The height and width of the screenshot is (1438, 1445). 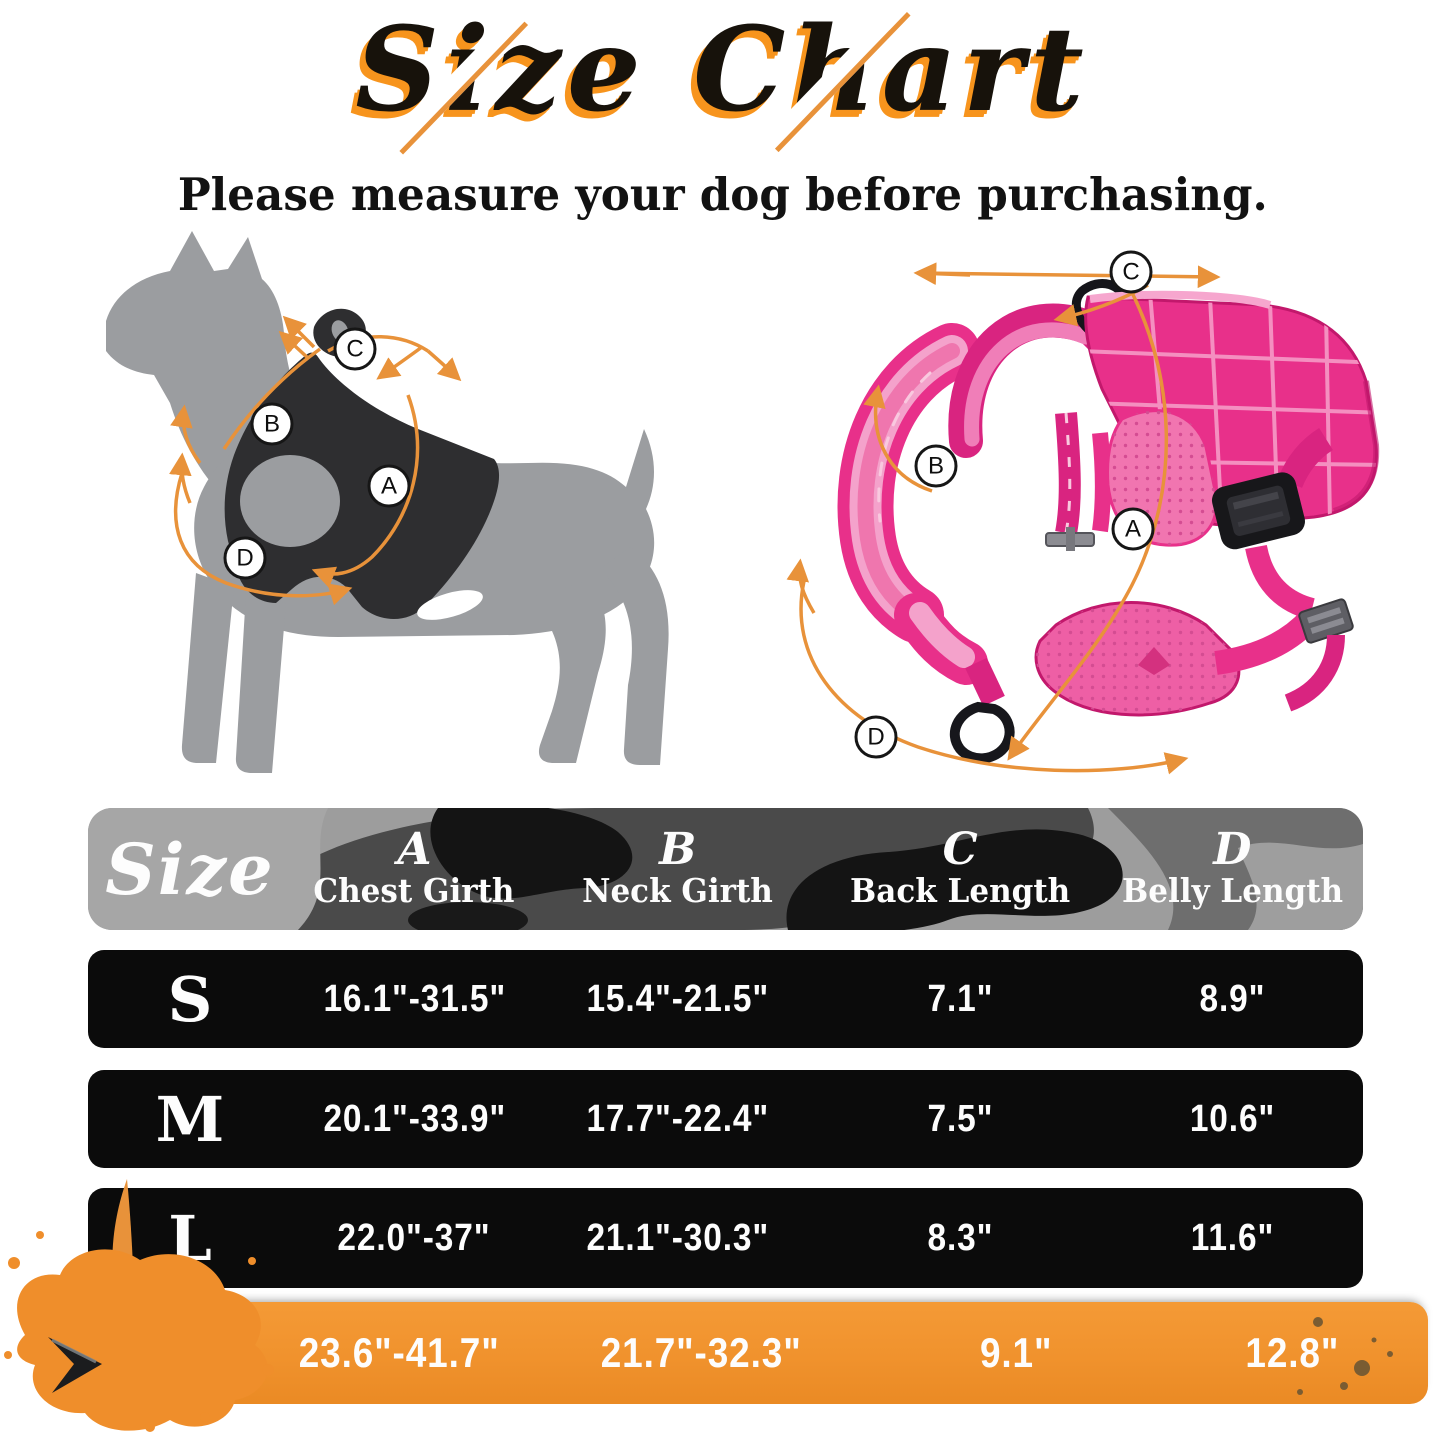 I want to click on harness-neck-pad, so click(x=912, y=504).